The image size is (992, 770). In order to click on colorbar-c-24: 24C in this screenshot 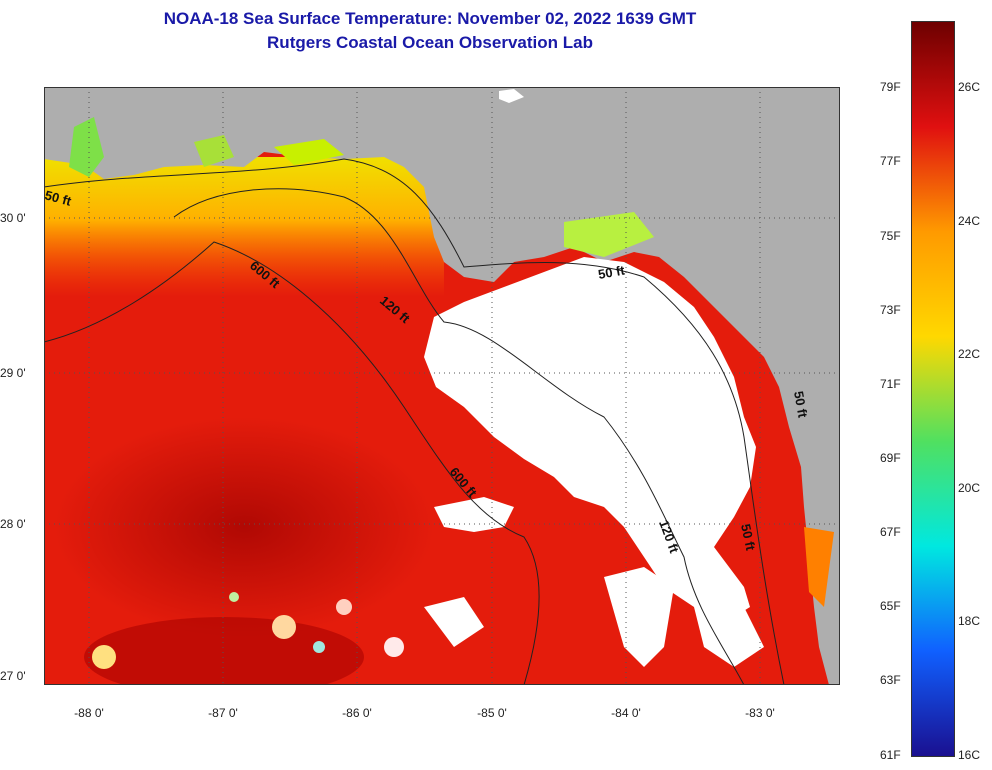, I will do `click(969, 221)`.